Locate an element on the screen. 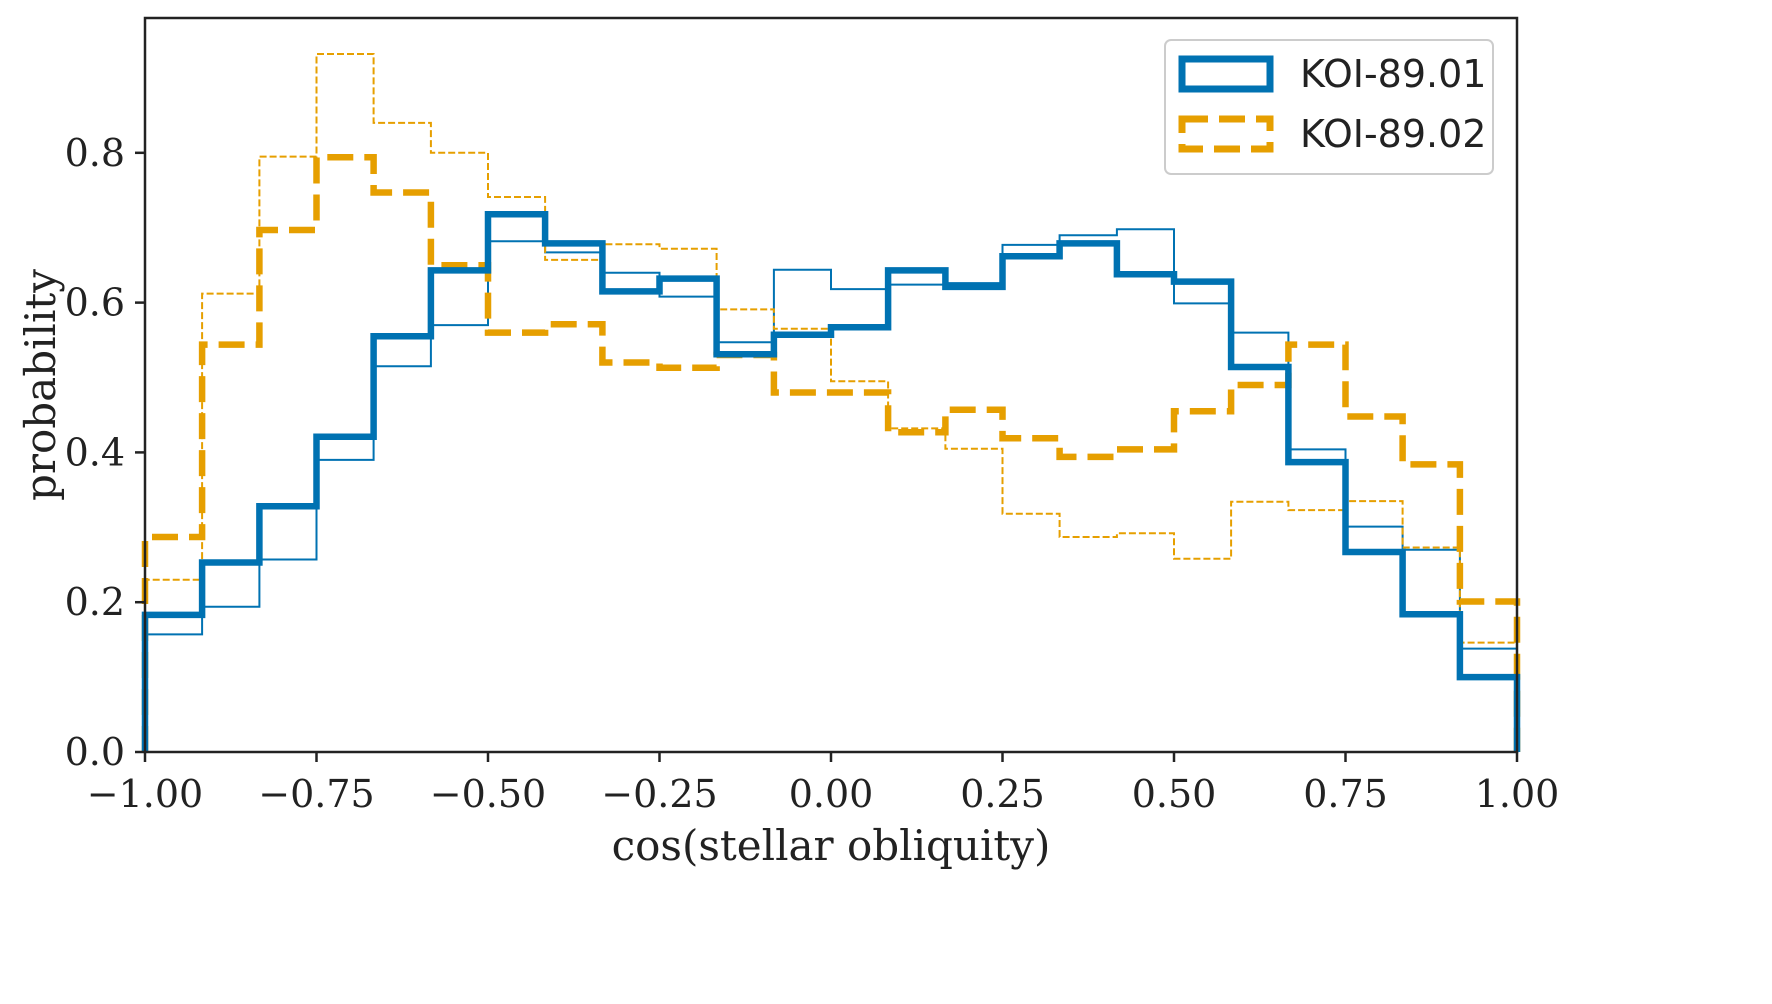 The height and width of the screenshot is (1004, 1772). y-tick-label: 0.0 is located at coordinates (95, 752).